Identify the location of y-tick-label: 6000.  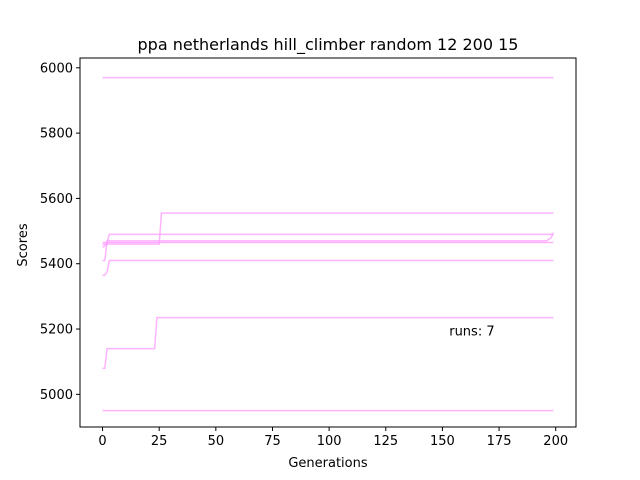
(56, 68).